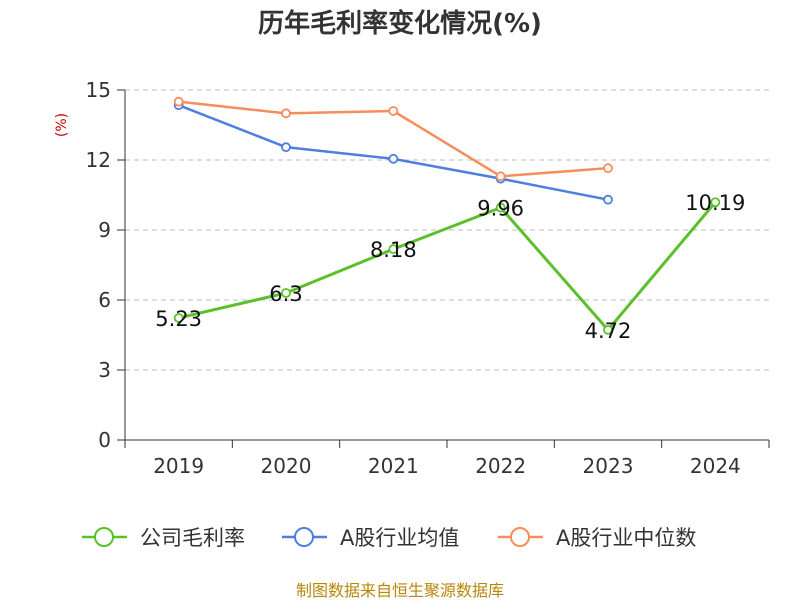 The image size is (800, 600). I want to click on y-tick-label-6: 6, so click(104, 300).